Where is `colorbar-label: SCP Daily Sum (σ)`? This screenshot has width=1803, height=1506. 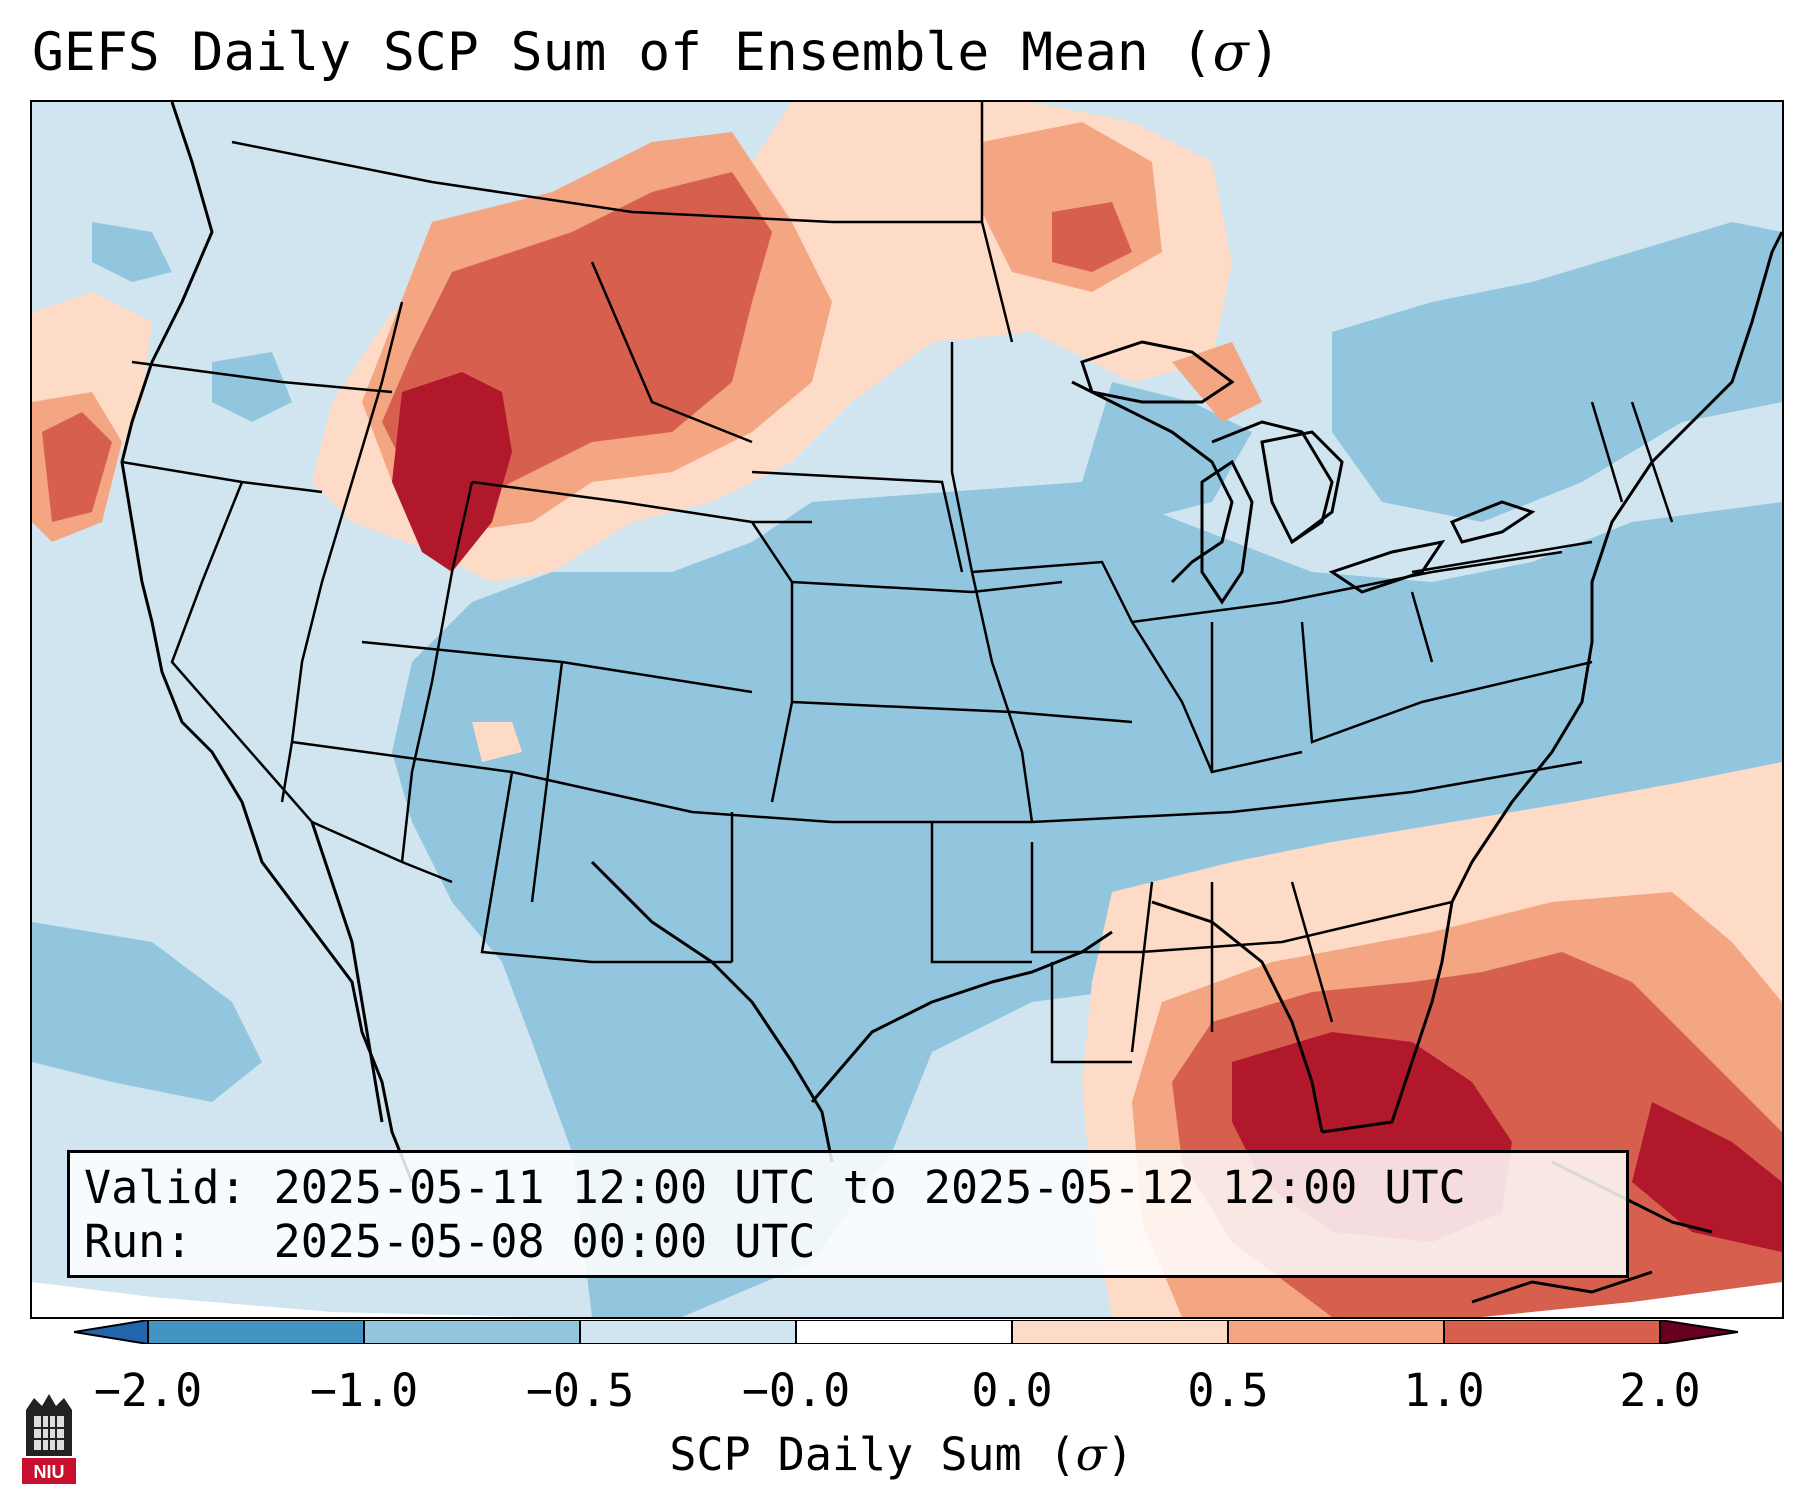 colorbar-label: SCP Daily Sum (σ) is located at coordinates (901, 1454).